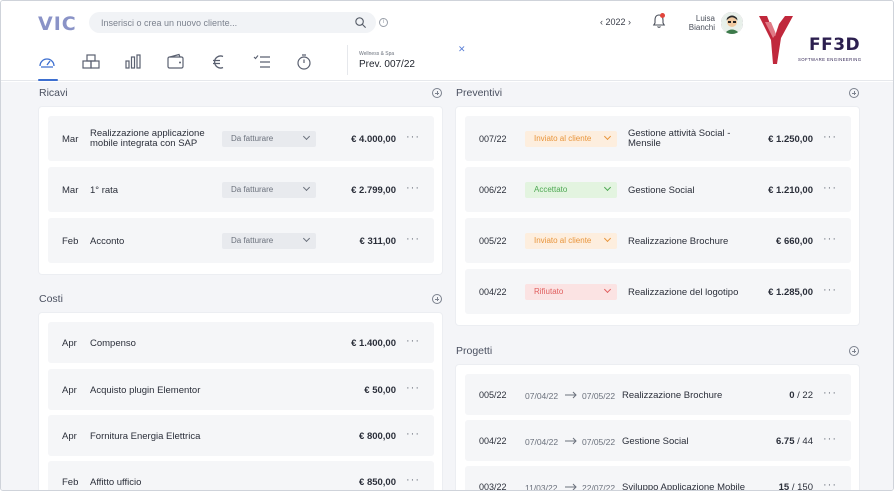 The height and width of the screenshot is (491, 894). I want to click on row-amount: € 850,00, so click(377, 482).